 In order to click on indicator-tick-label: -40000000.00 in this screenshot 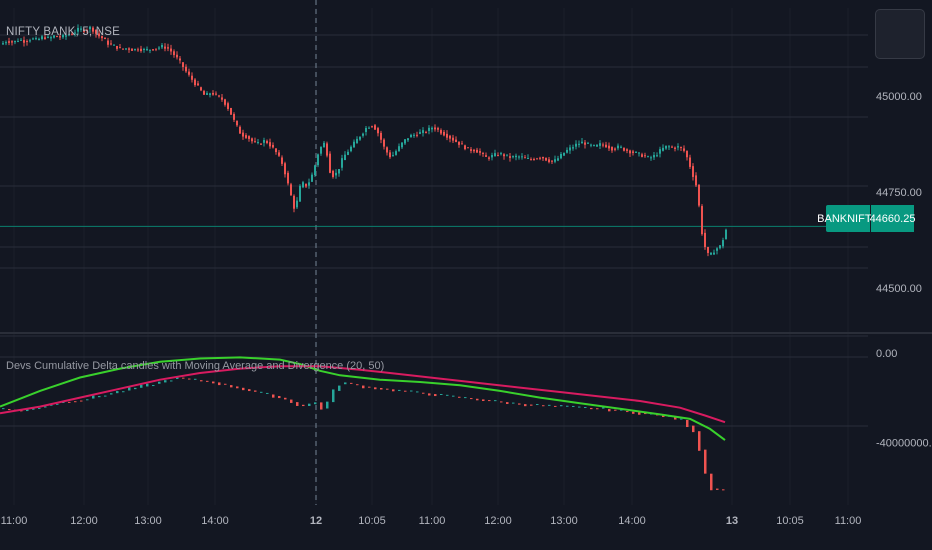, I will do `click(904, 443)`.